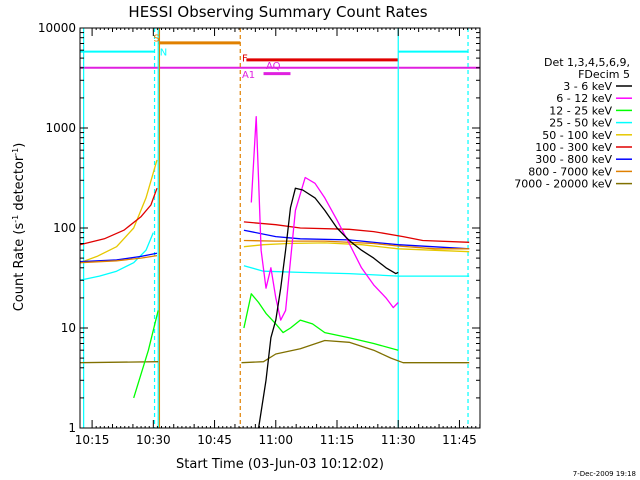 Image resolution: width=640 pixels, height=480 pixels. I want to click on x-tick-label-5: 11:30, so click(398, 440).